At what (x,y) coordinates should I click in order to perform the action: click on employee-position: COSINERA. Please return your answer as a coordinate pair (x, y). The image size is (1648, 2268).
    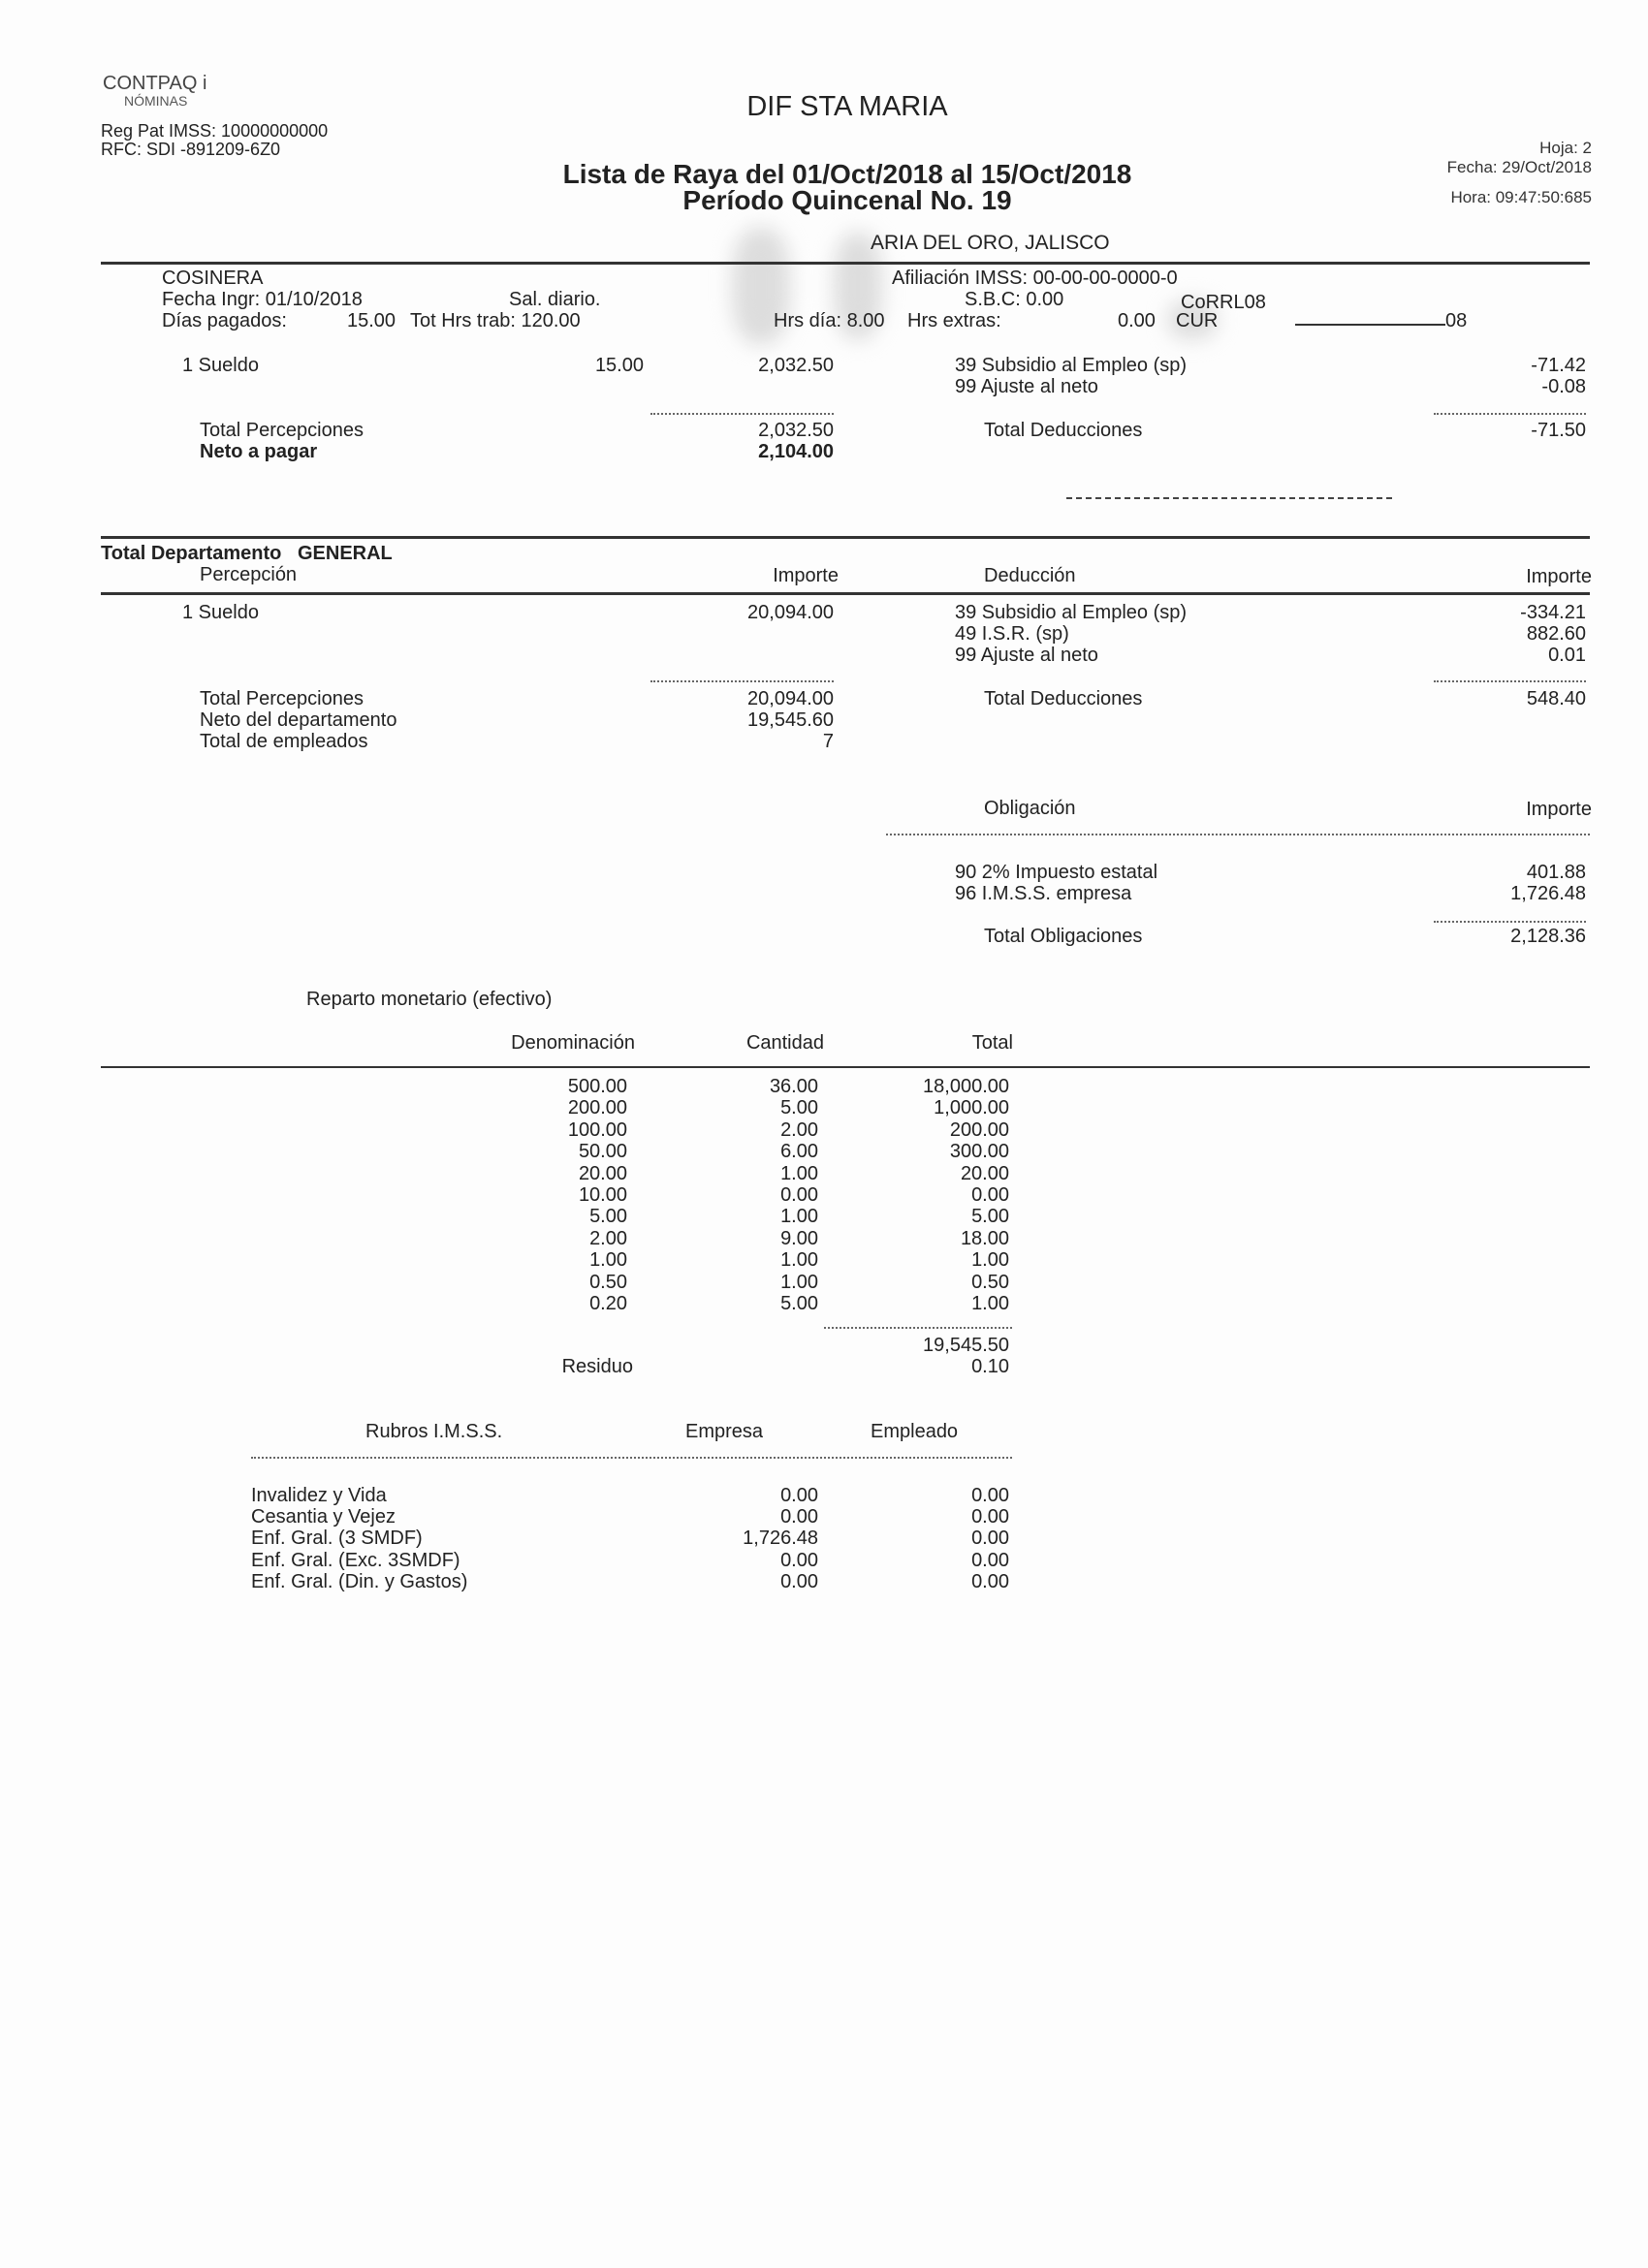
    Looking at the image, I should click on (213, 279).